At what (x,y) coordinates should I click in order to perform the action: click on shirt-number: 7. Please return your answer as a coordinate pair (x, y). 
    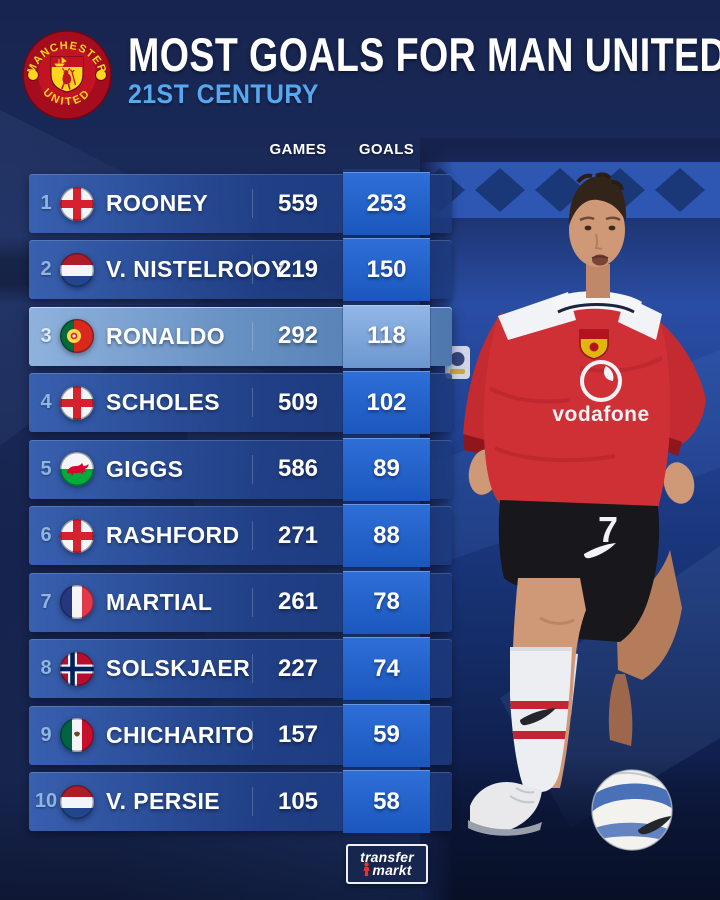
    Looking at the image, I should click on (608, 529).